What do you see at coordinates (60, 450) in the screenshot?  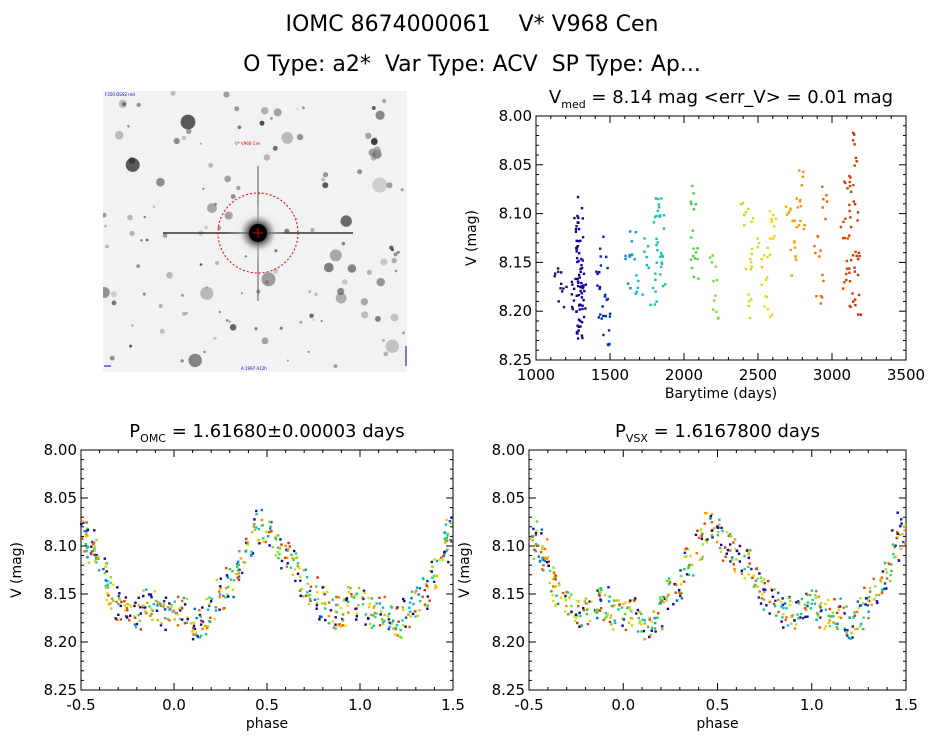 I see `y-tick-label: 8.00` at bounding box center [60, 450].